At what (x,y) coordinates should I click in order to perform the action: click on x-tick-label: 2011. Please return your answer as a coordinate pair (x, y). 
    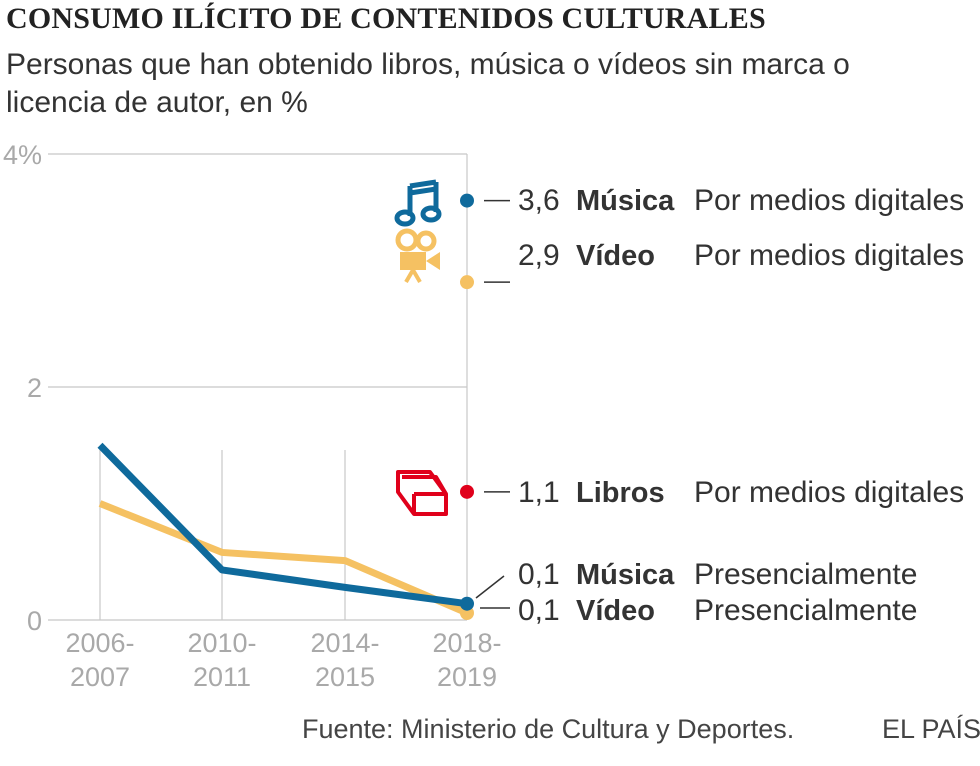
    Looking at the image, I should click on (222, 677).